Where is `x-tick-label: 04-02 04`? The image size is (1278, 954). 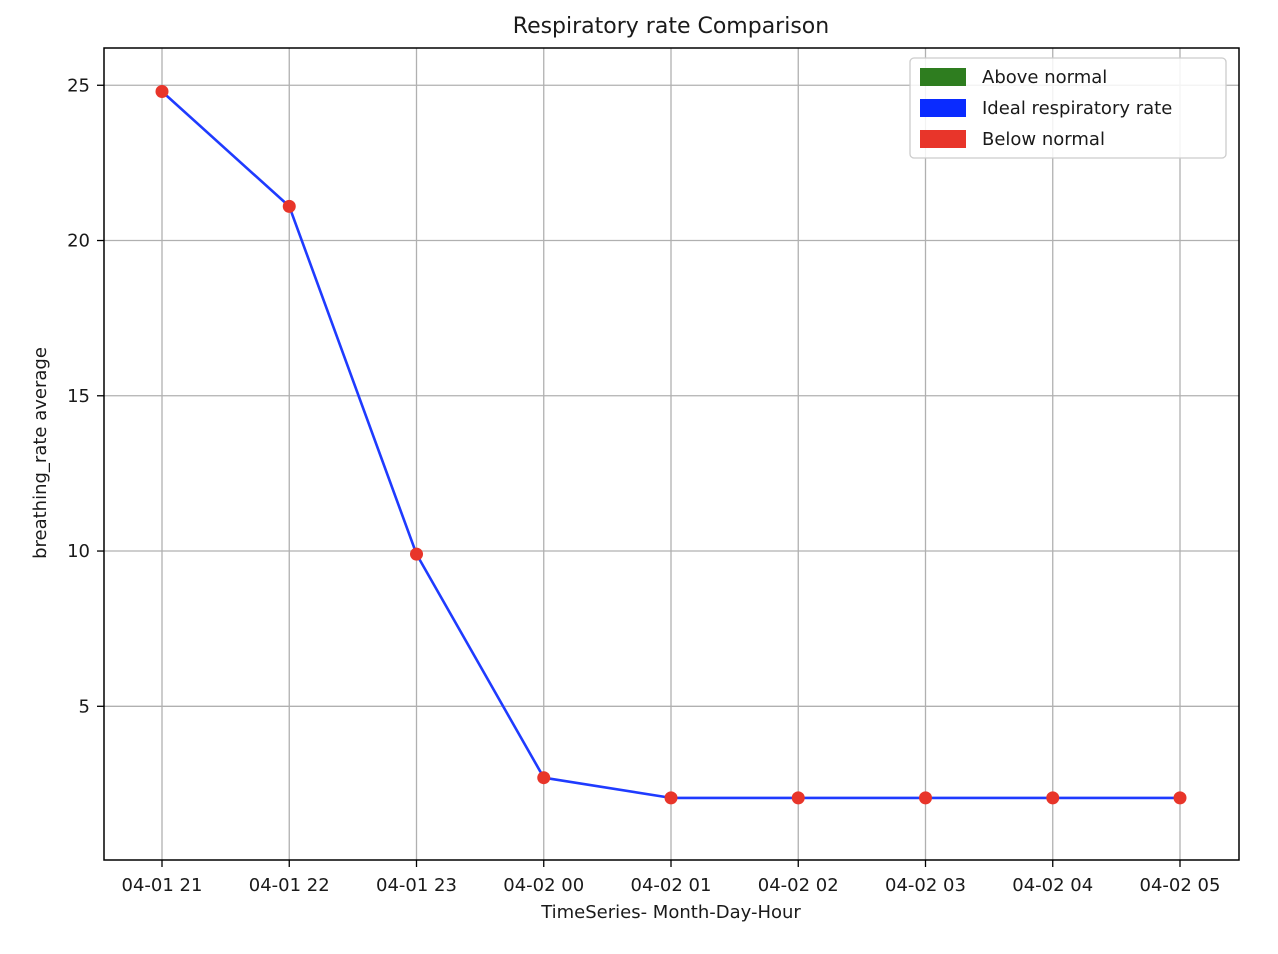
x-tick-label: 04-02 04 is located at coordinates (1052, 885).